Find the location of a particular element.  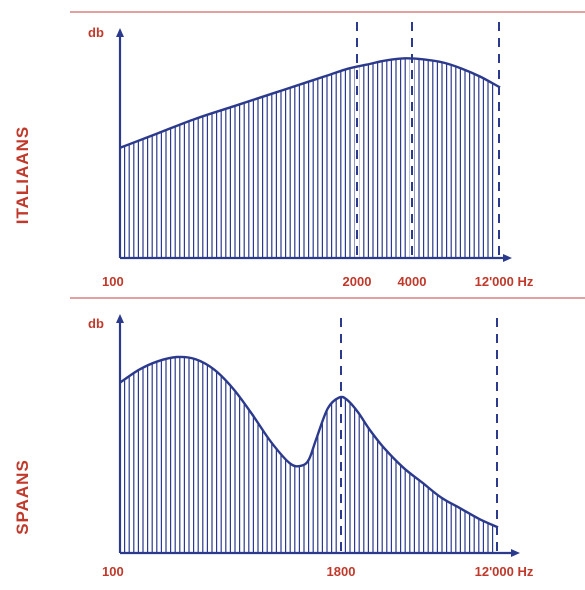

x-tick-label: 2000 is located at coordinates (357, 281).